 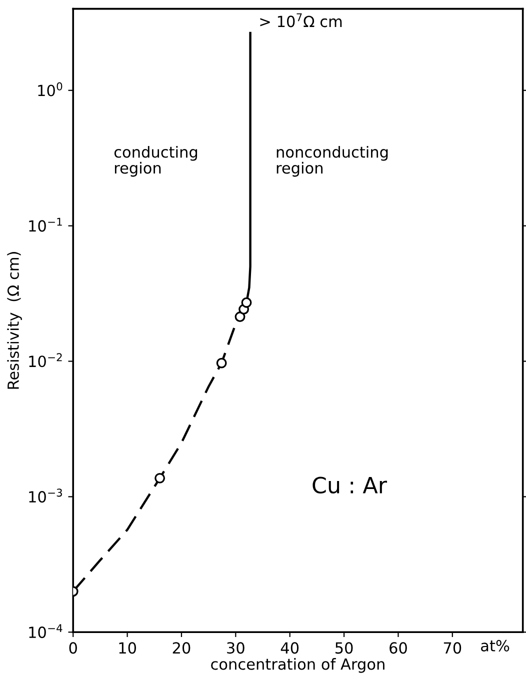 What do you see at coordinates (453, 648) in the screenshot?
I see `x-tick-label: 70` at bounding box center [453, 648].